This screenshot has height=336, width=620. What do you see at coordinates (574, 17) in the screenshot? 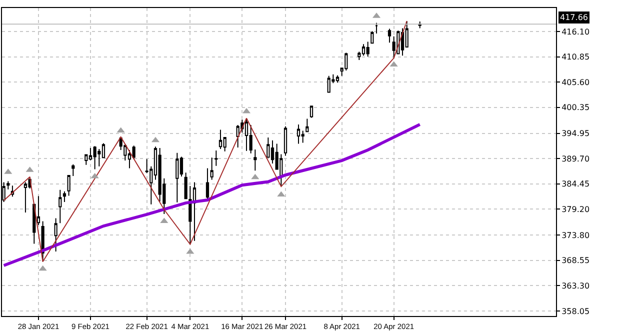
I see `ref-line-label: 417.66` at bounding box center [574, 17].